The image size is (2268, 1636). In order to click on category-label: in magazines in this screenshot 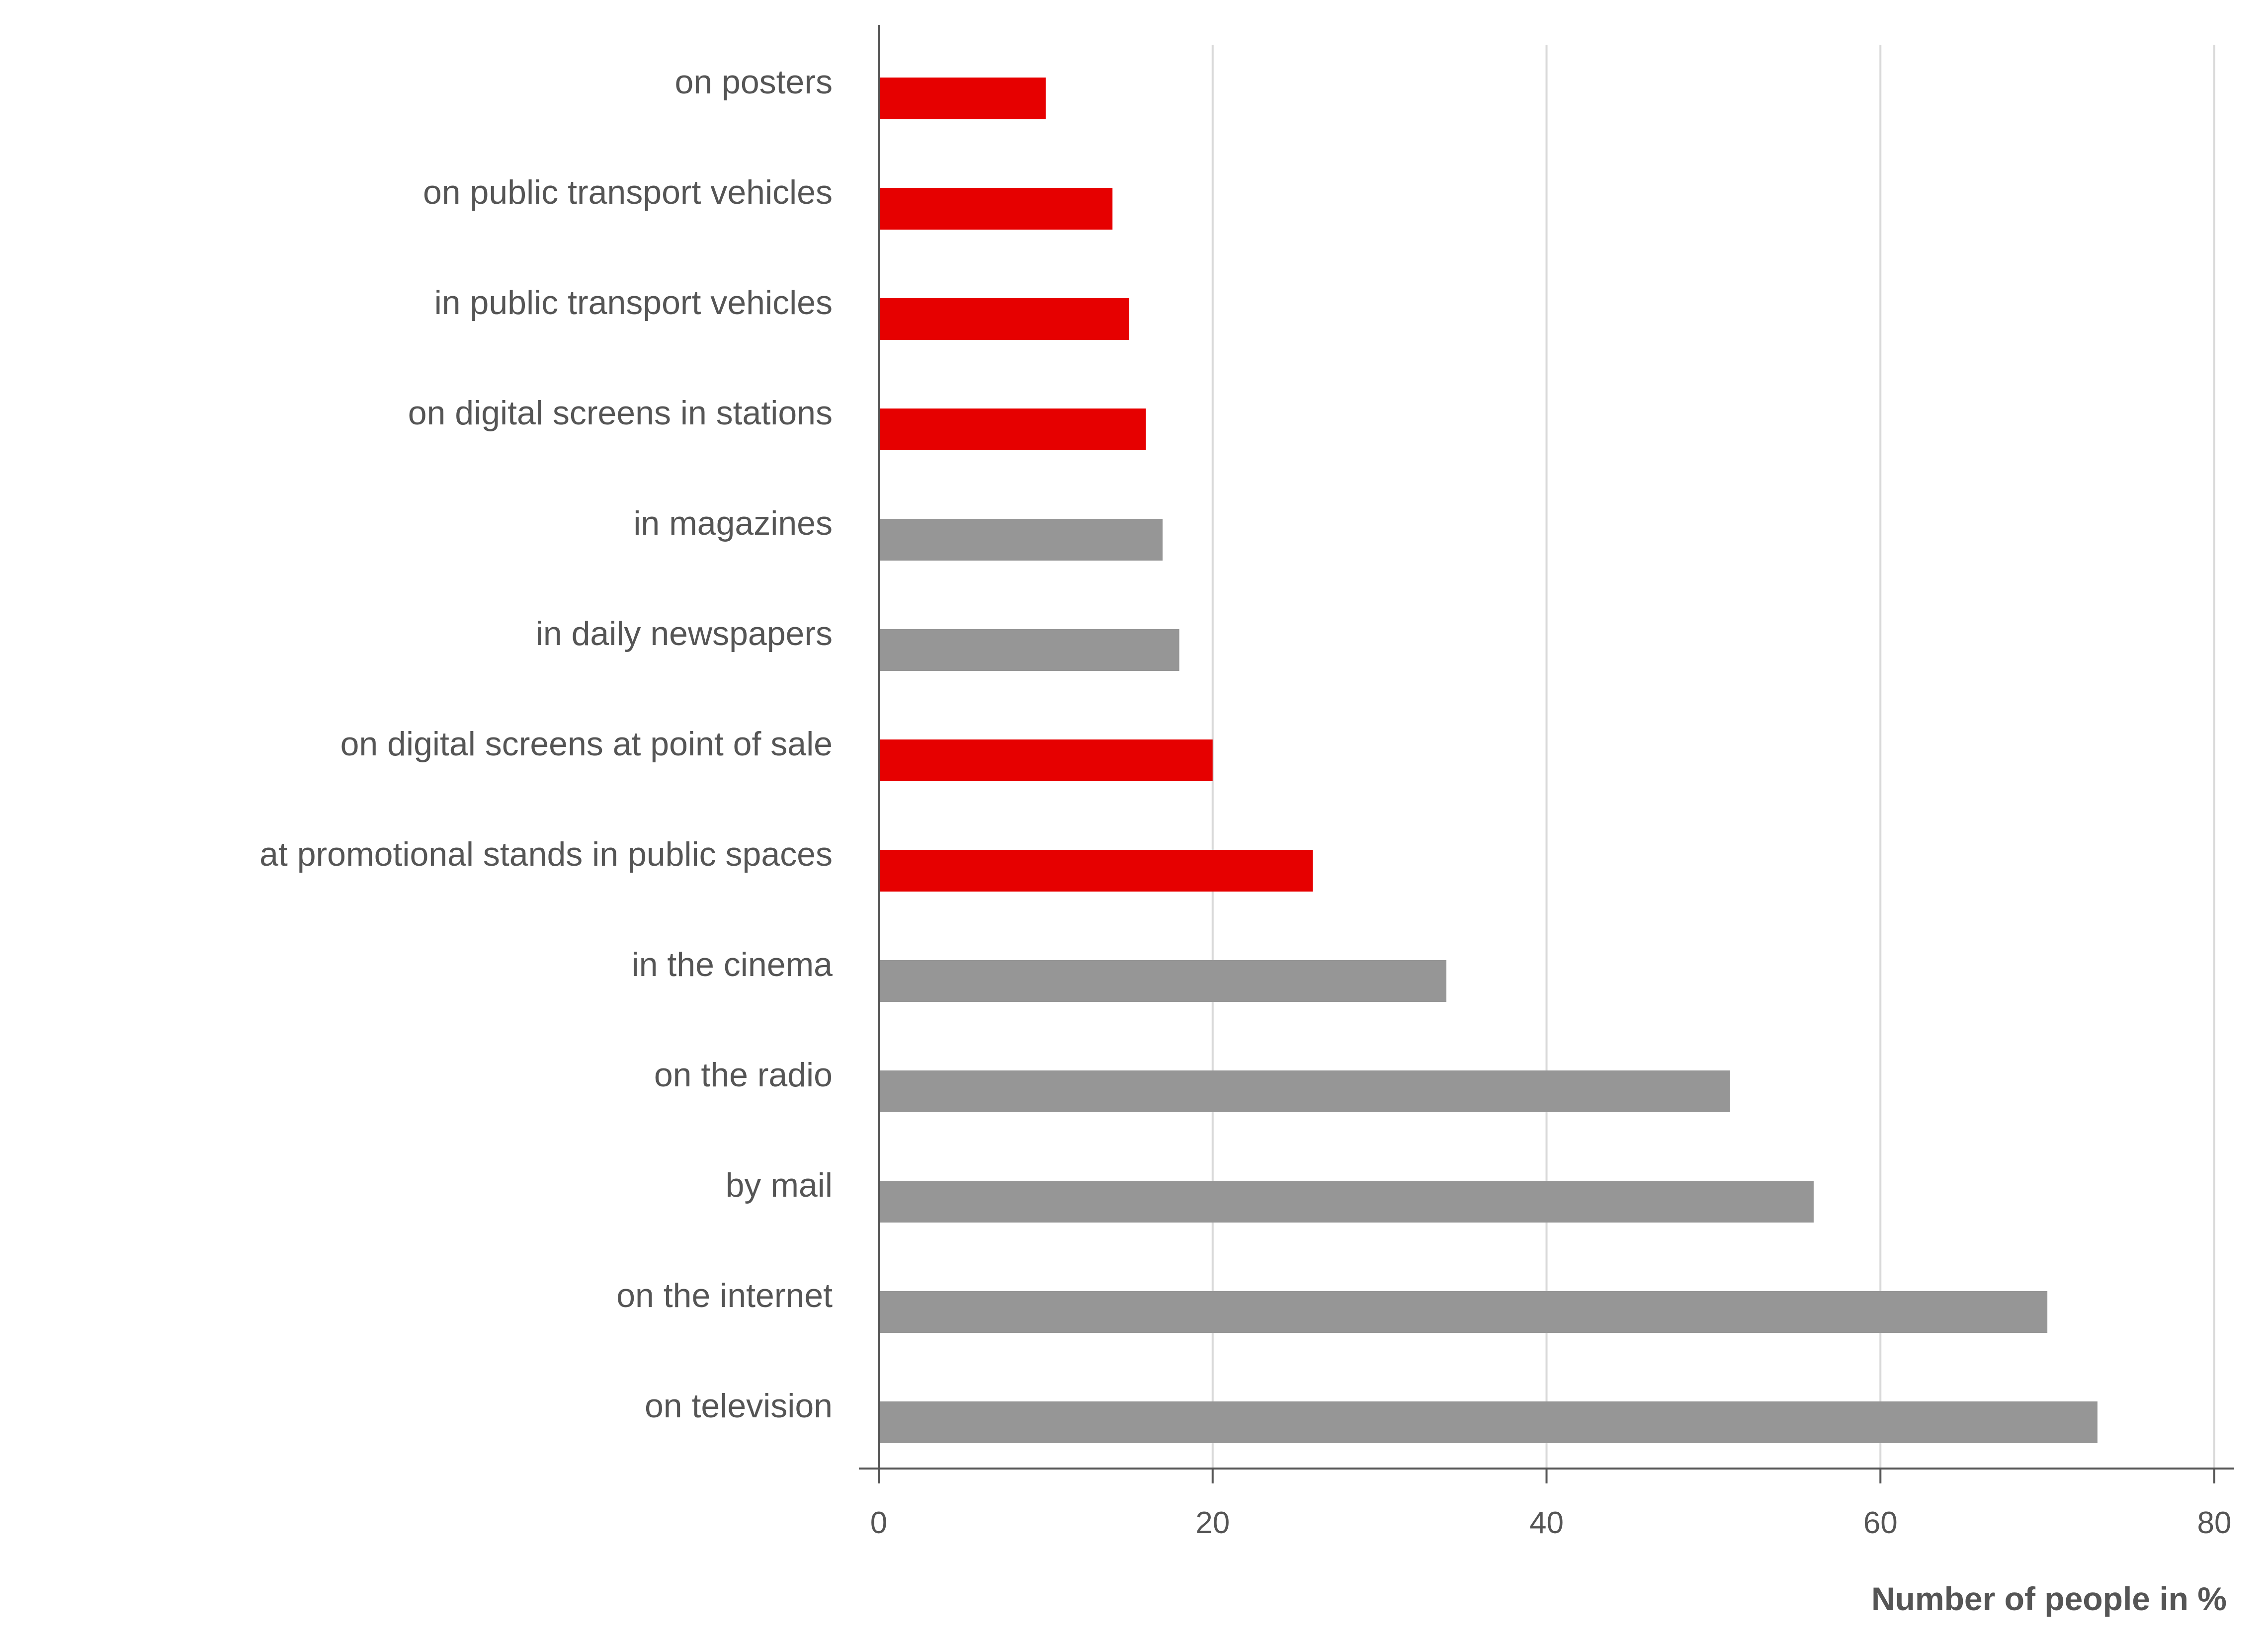, I will do `click(733, 523)`.